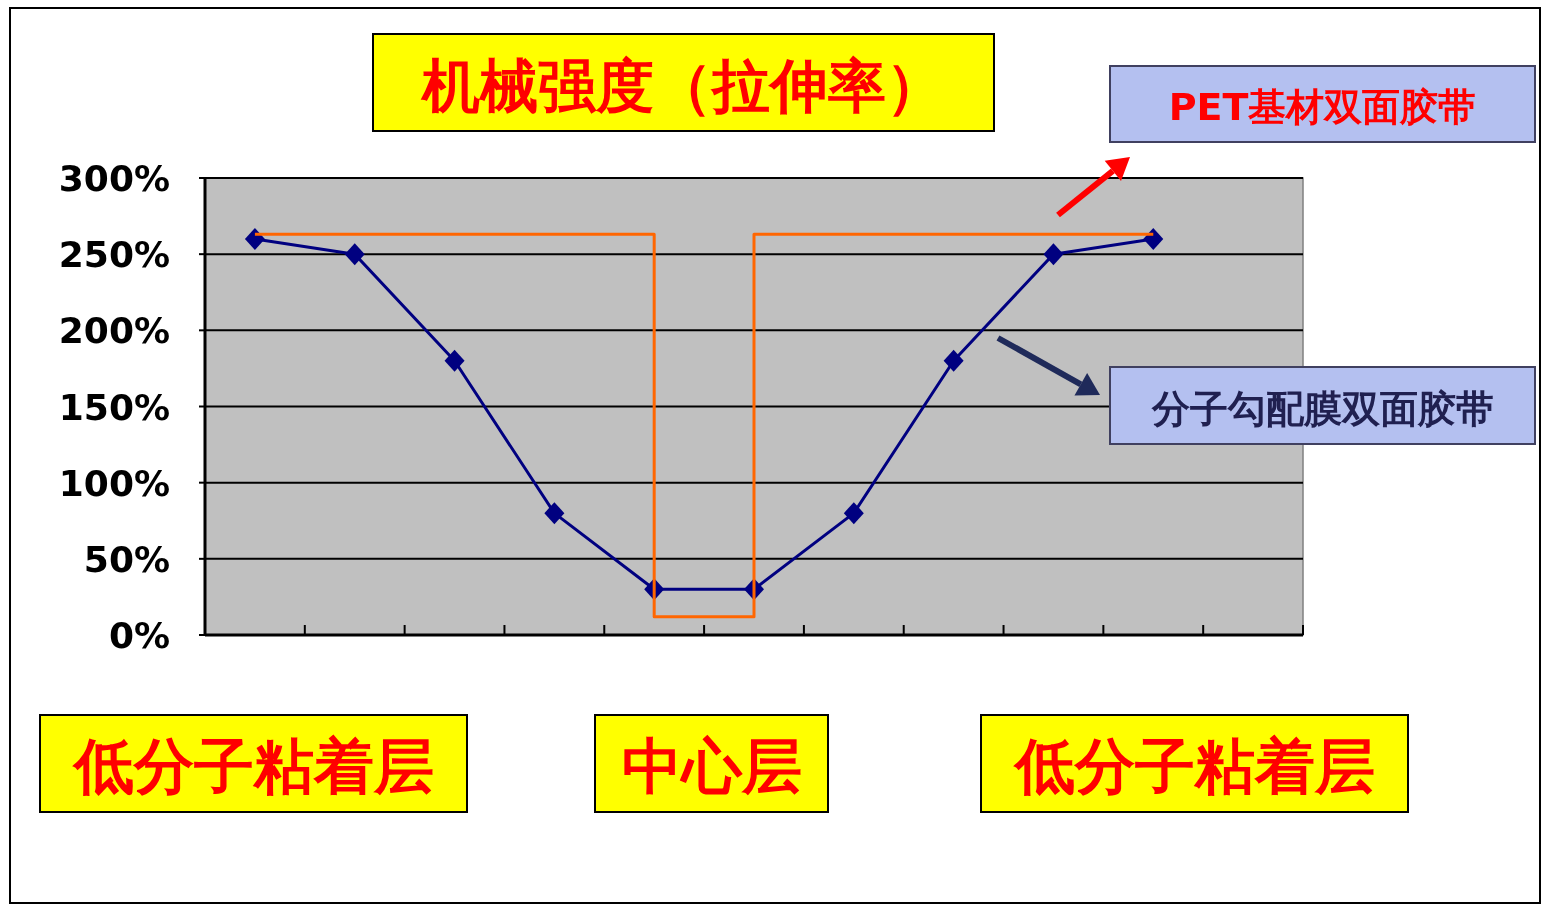 The height and width of the screenshot is (910, 1549). Describe the element at coordinates (1322, 408) in the screenshot. I see `text: 分子勾配膜双面胶带` at that location.